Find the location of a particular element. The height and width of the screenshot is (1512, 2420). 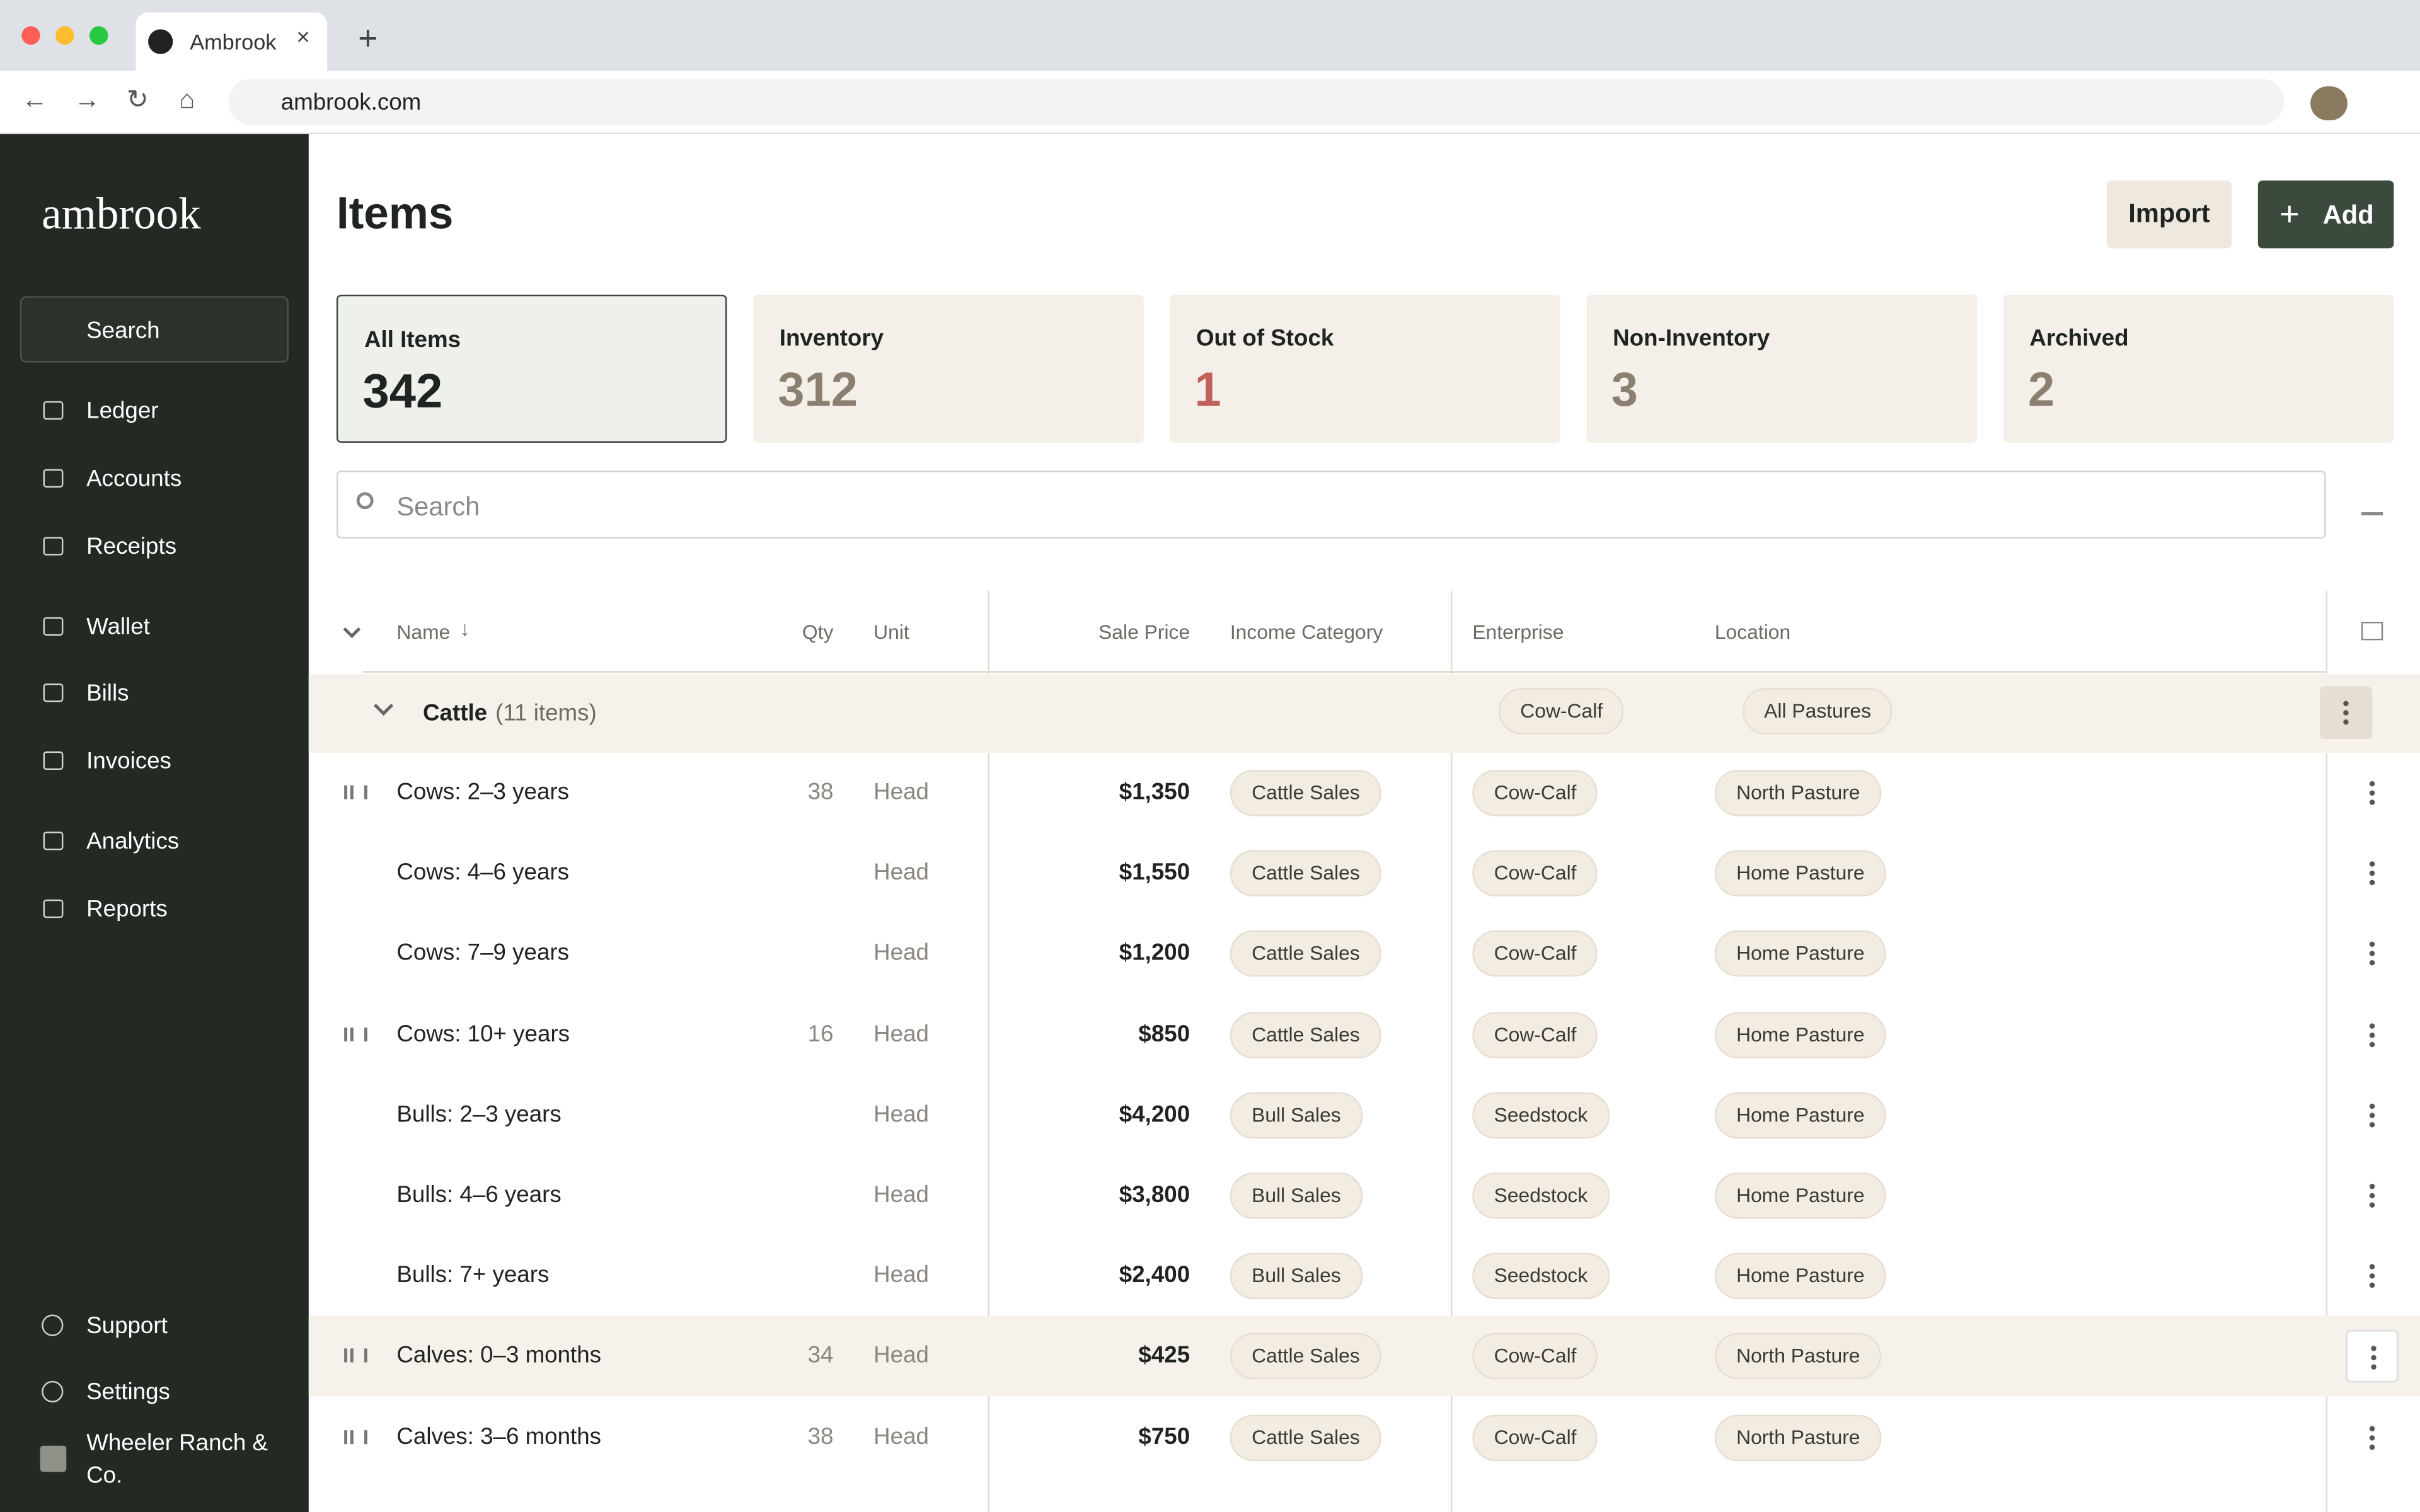

column-divider is located at coordinates (989, 1051).